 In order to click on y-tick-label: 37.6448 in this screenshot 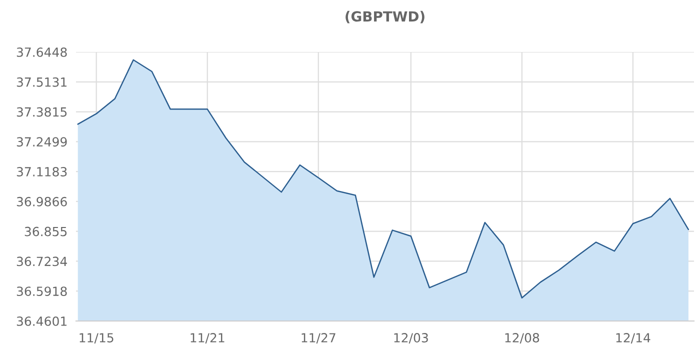, I will do `click(41, 52)`.